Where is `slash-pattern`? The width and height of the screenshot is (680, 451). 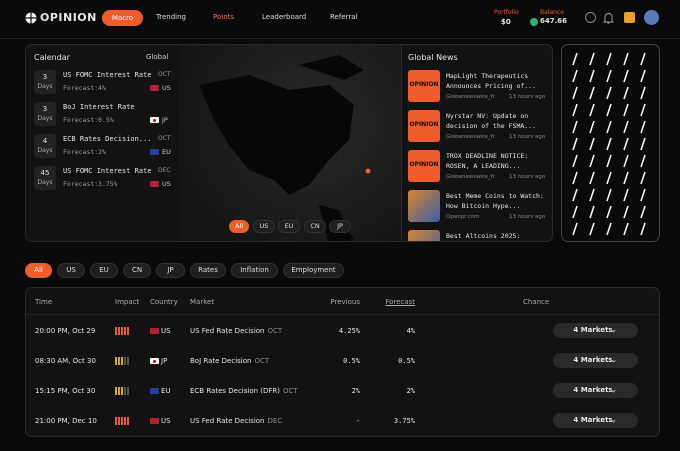
slash-pattern is located at coordinates (612, 144).